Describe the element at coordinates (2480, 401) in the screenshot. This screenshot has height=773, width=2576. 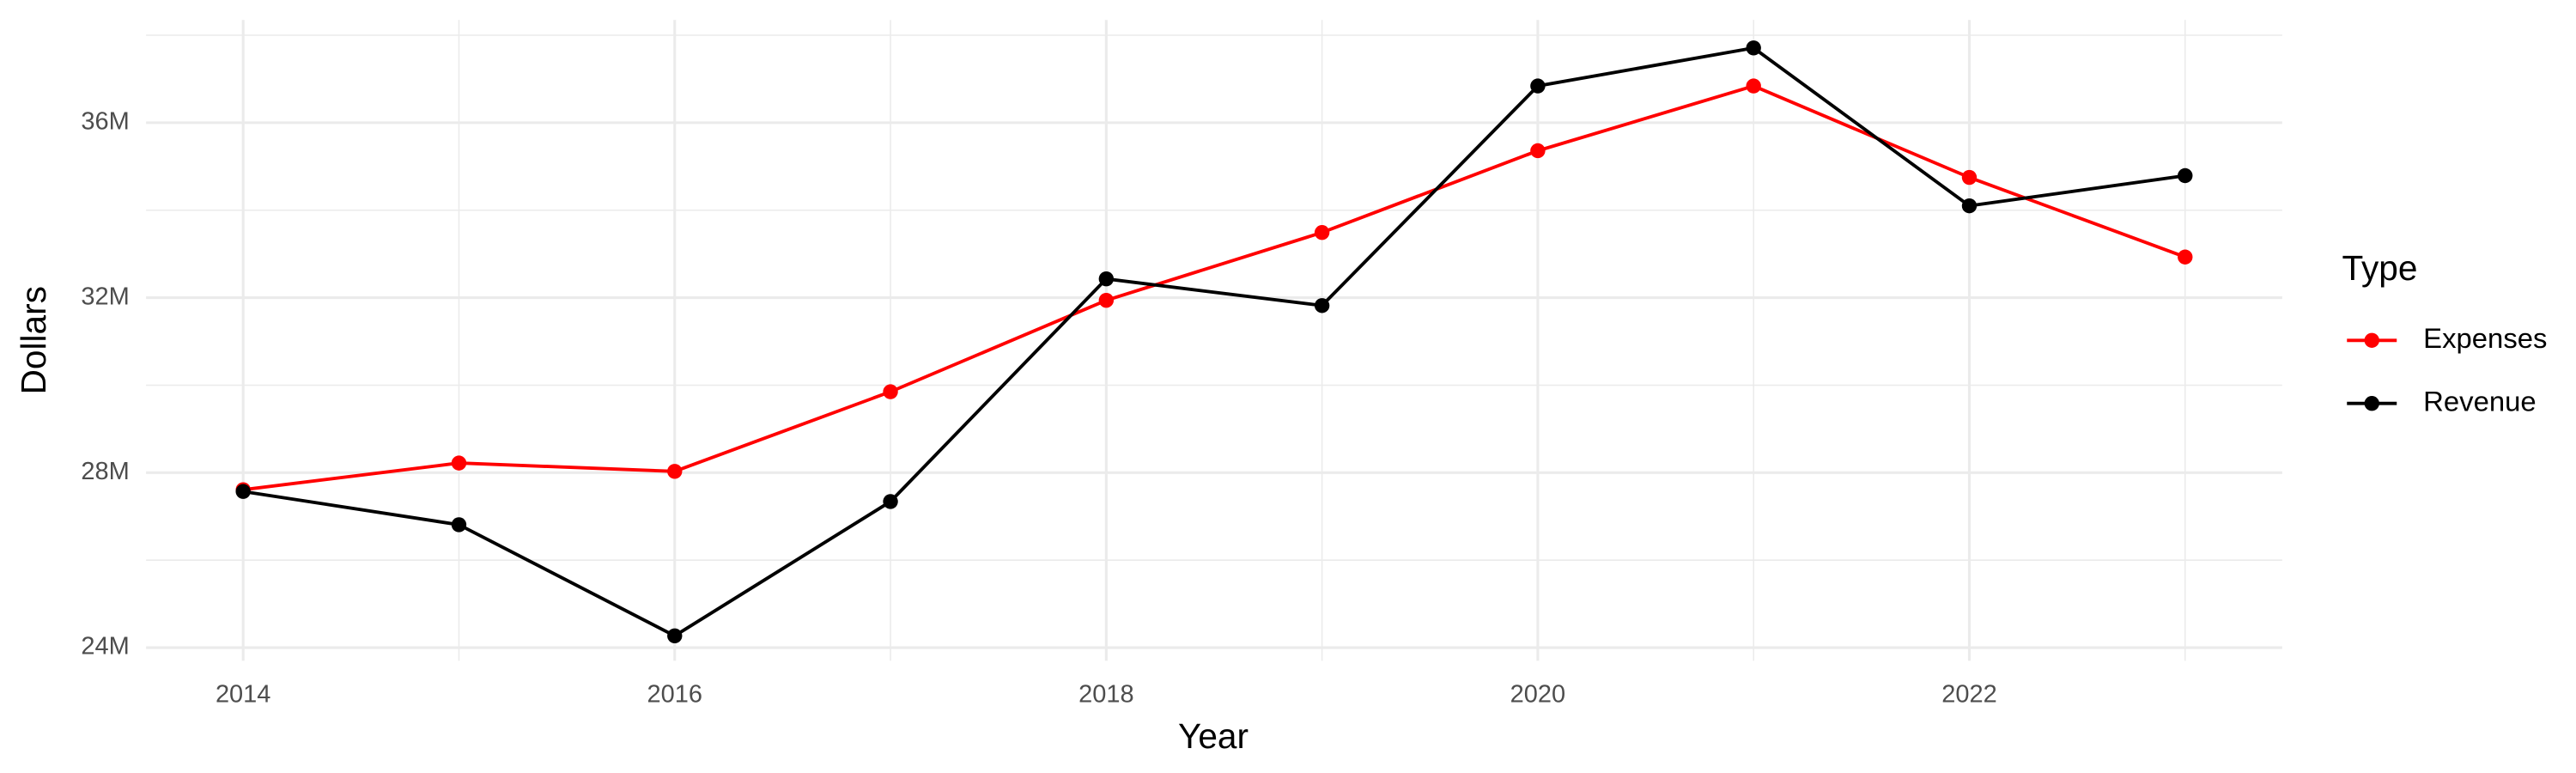
I see `legend-label: Revenue` at that location.